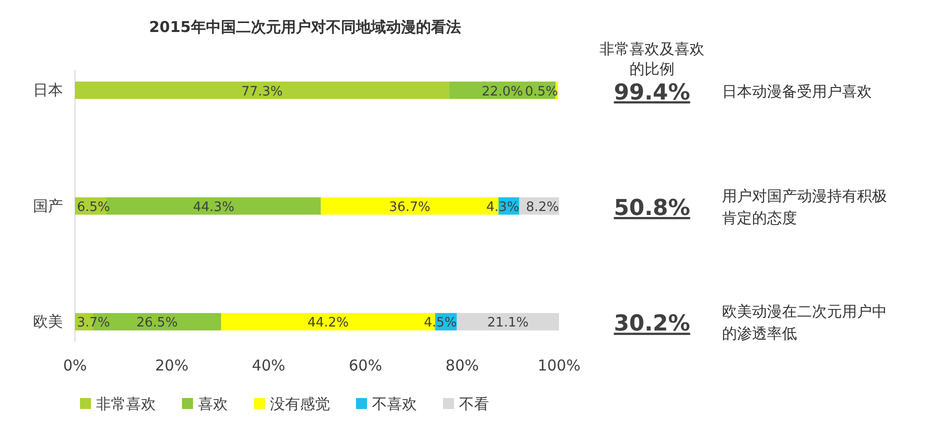  I want to click on x-tick-label: 60%, so click(365, 365).